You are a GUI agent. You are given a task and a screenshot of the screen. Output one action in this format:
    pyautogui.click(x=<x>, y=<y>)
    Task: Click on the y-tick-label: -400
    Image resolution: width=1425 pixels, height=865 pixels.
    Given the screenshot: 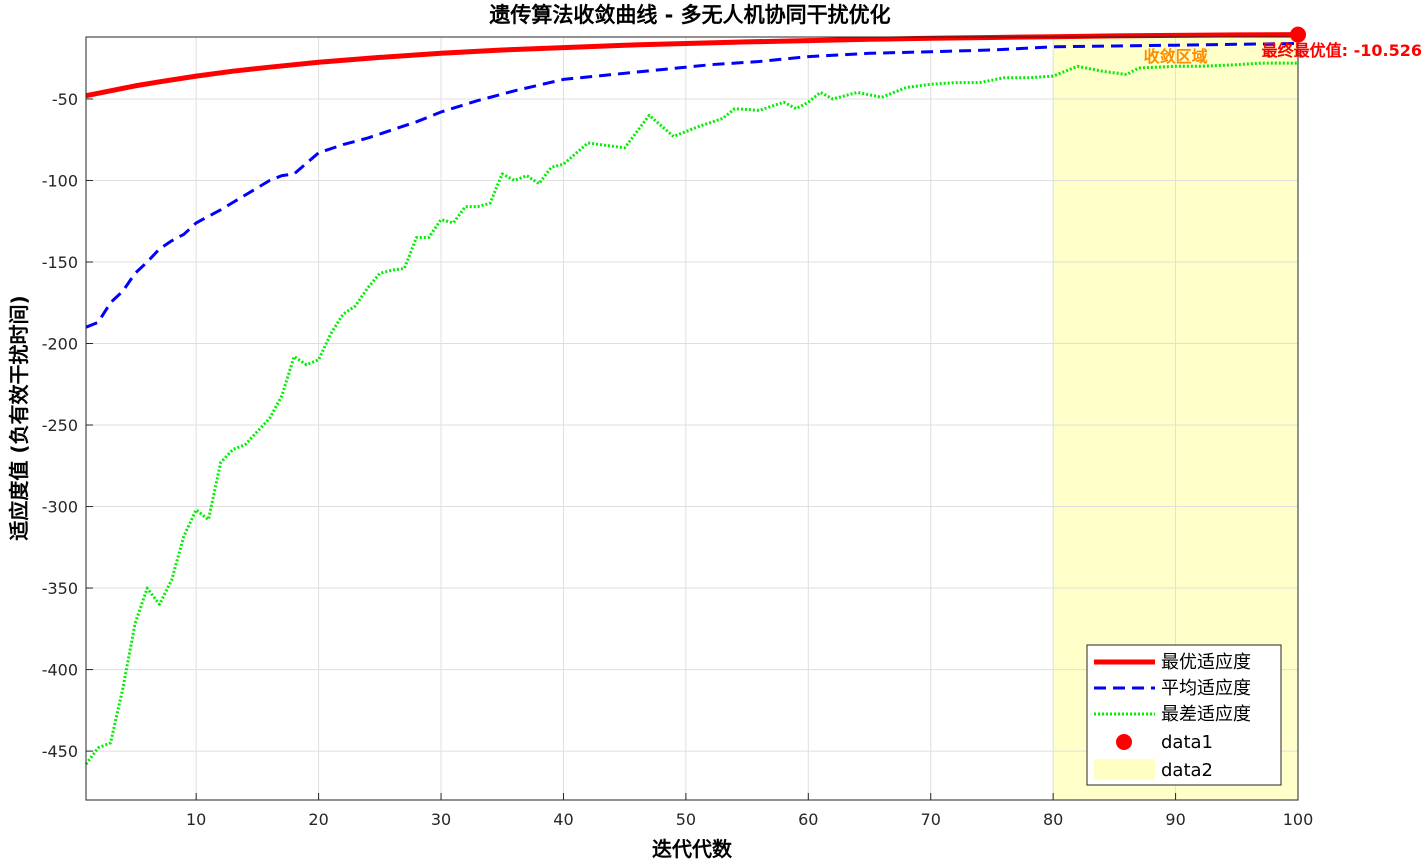 What is the action you would take?
    pyautogui.click(x=60, y=670)
    